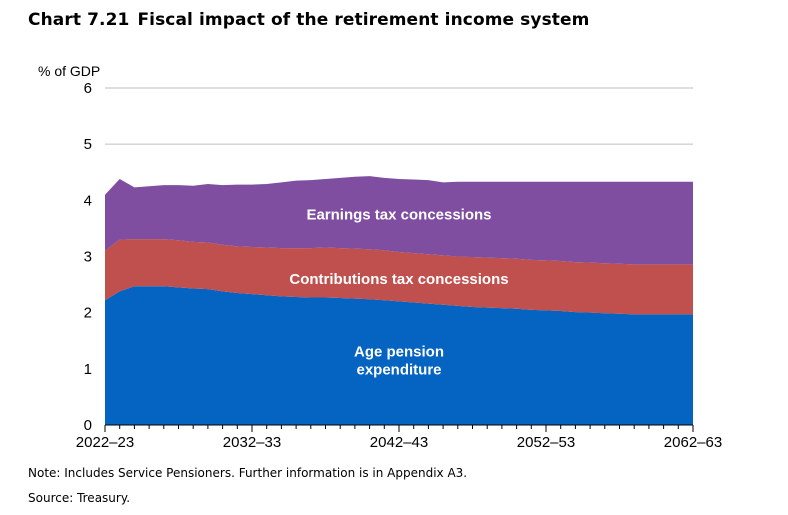 Image resolution: width=788 pixels, height=515 pixels. What do you see at coordinates (398, 369) in the screenshot?
I see `age-pension-area-label: expenditure` at bounding box center [398, 369].